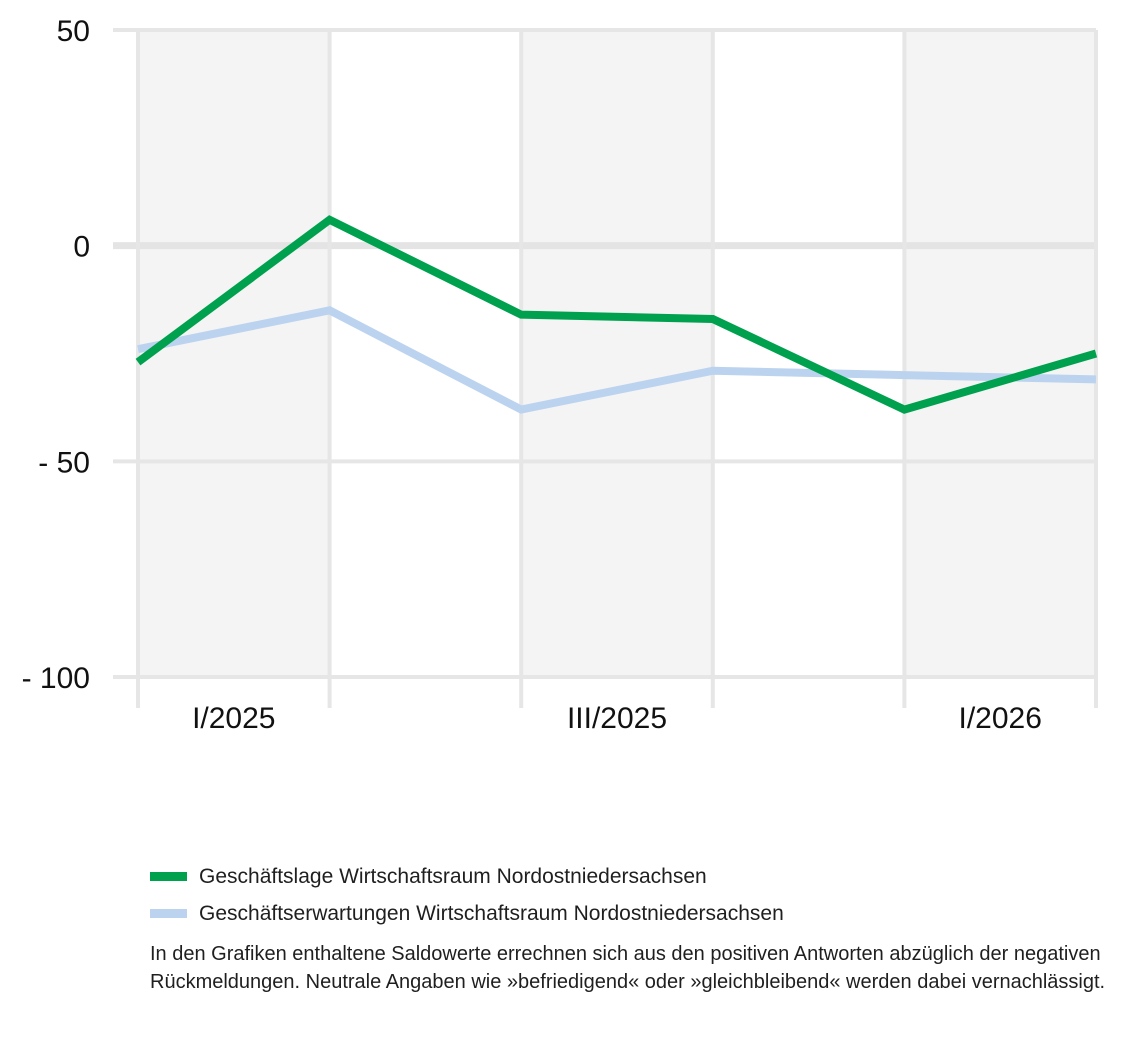 This screenshot has width=1126, height=1038. I want to click on x-tick-label-2: I/2026, so click(999, 718).